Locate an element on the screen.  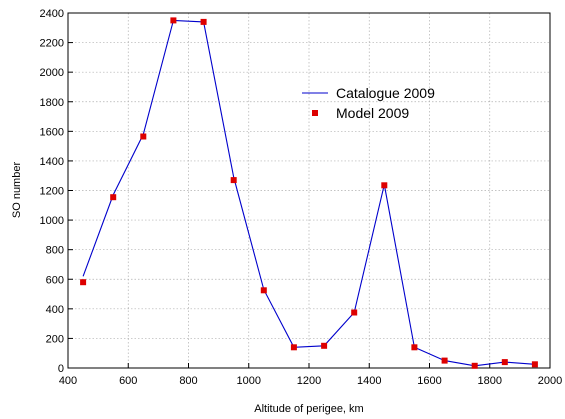
x-tick-label: 1800 is located at coordinates (490, 381).